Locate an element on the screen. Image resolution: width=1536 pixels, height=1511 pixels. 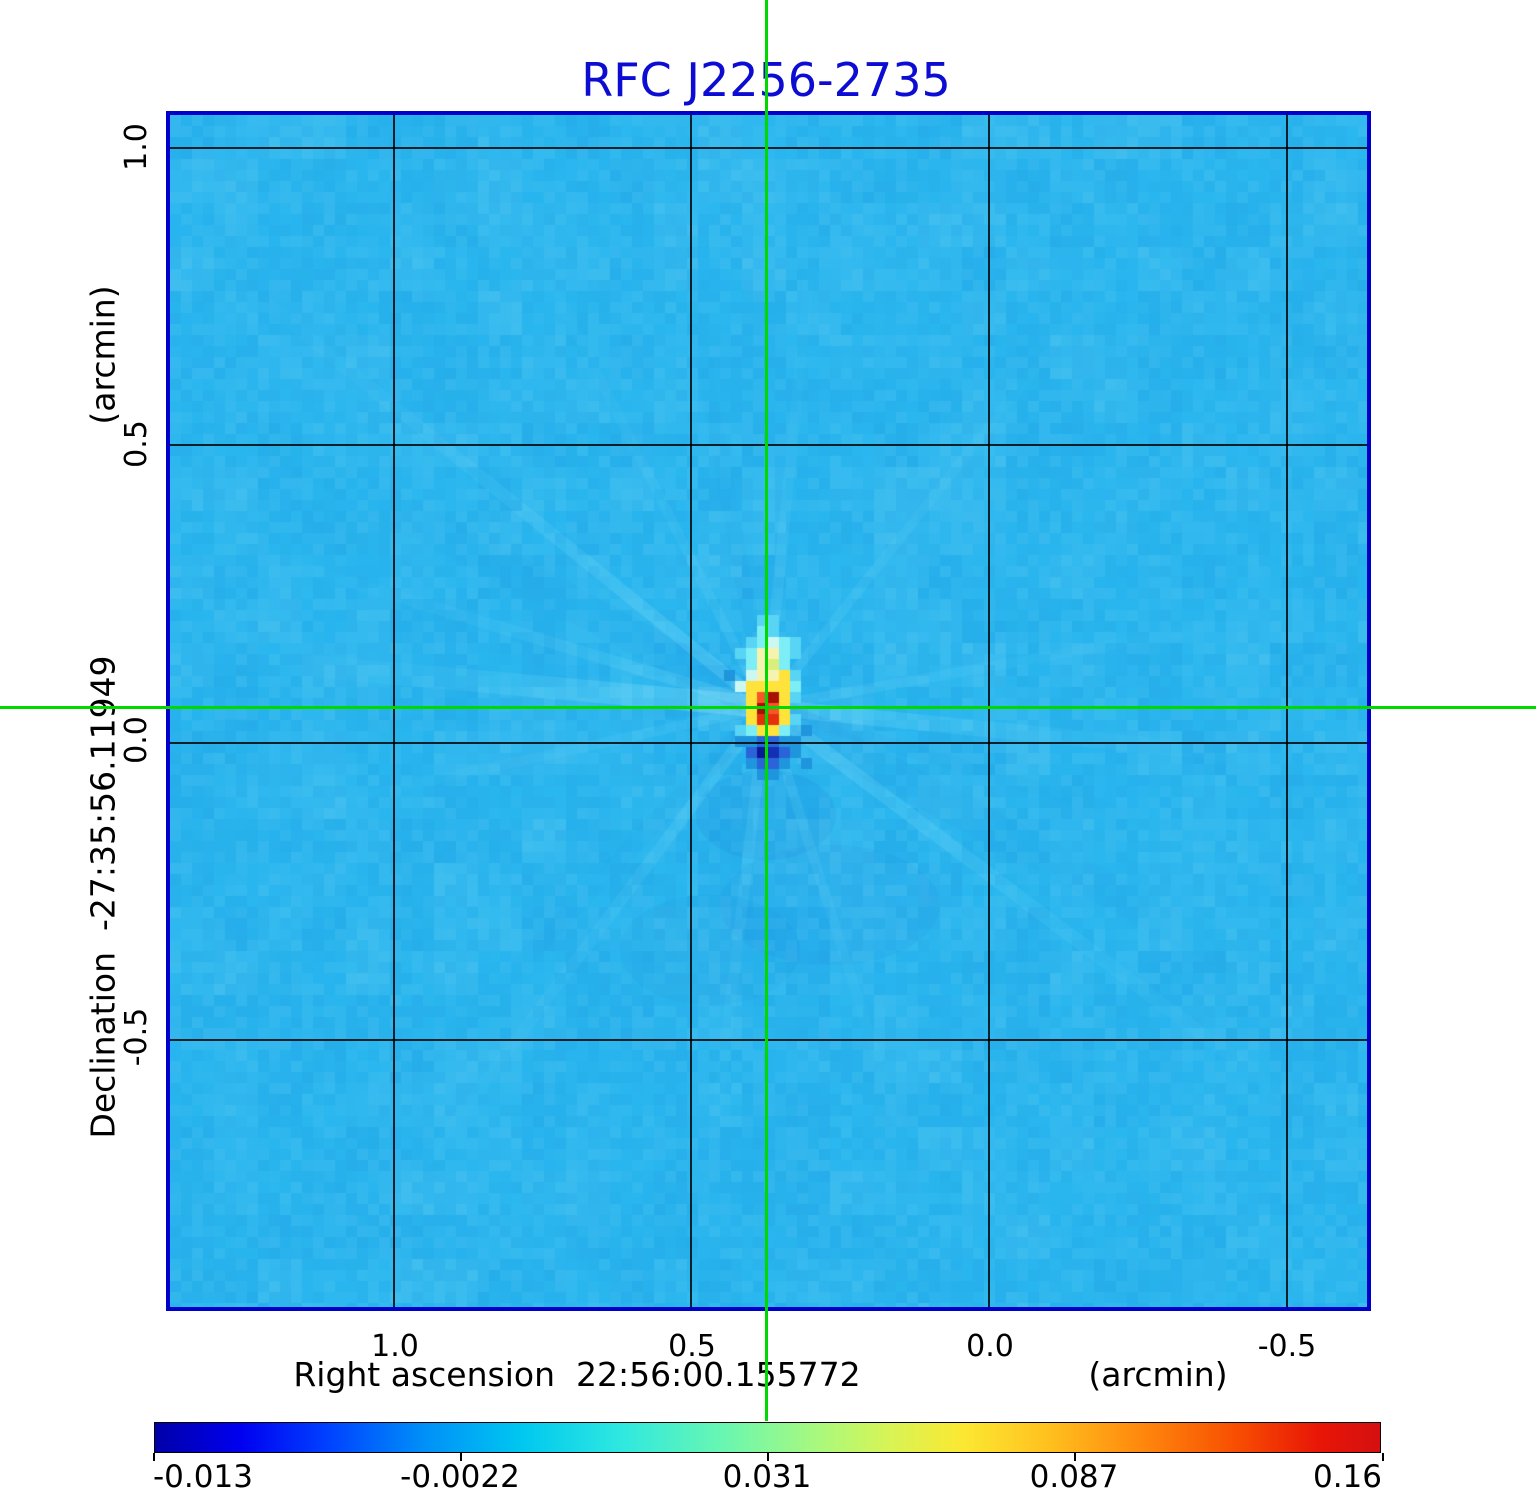
x-axis-unit-label: (arcmin) is located at coordinates (1158, 1374).